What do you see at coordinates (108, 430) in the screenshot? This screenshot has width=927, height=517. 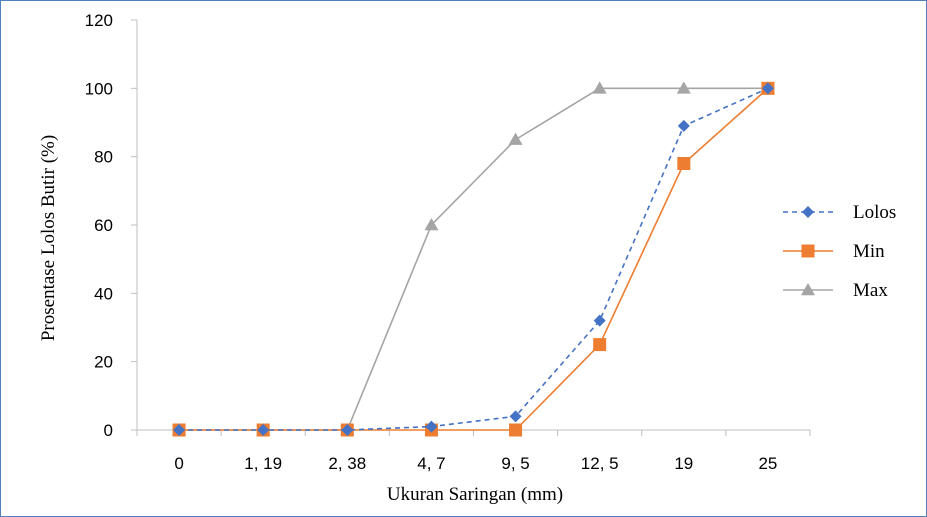 I see `y-tick-label: 0` at bounding box center [108, 430].